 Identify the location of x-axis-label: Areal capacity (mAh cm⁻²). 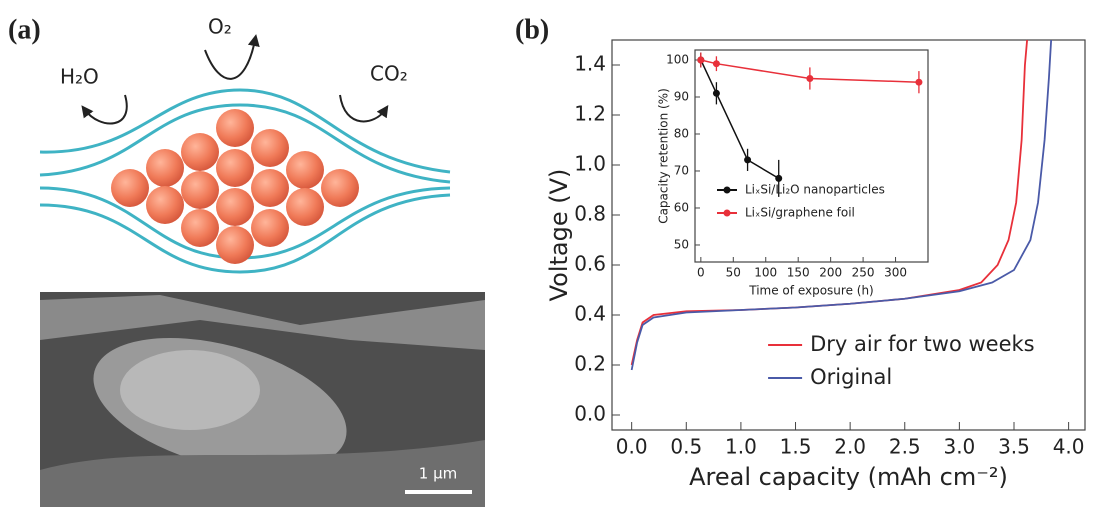
(848, 477).